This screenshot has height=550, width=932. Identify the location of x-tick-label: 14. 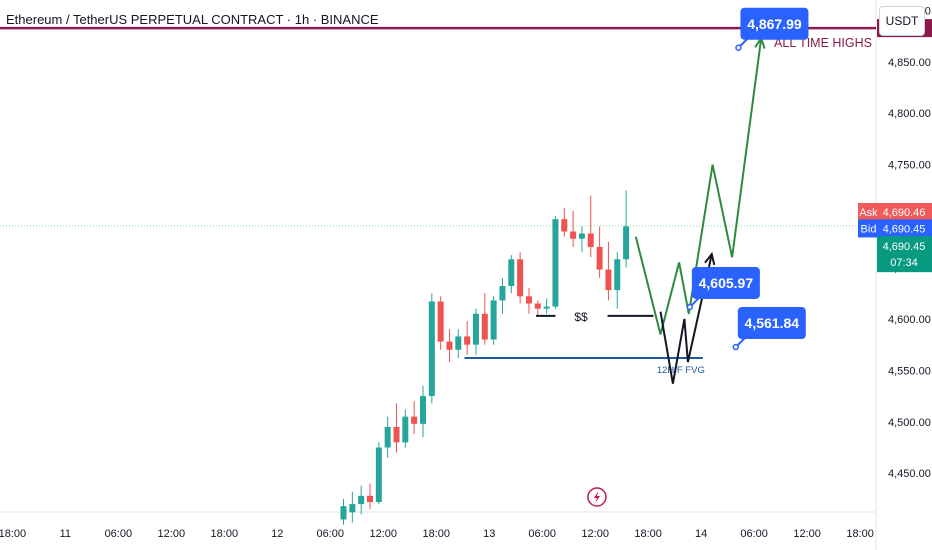
(701, 534).